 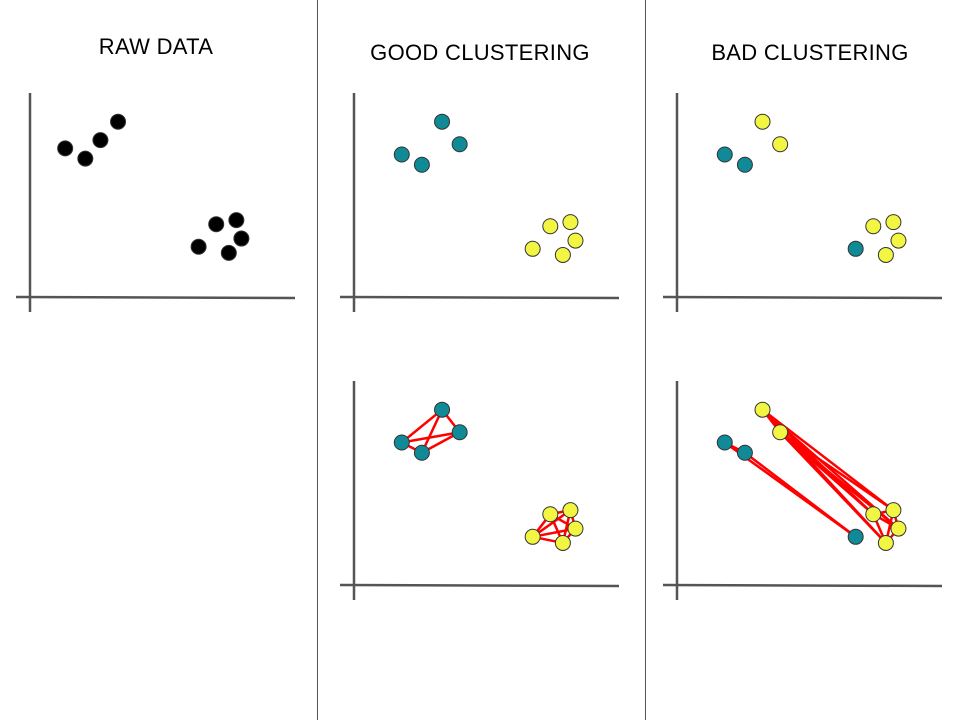 What do you see at coordinates (480, 52) in the screenshot?
I see `good-clustering-title: GOOD CLUSTERING` at bounding box center [480, 52].